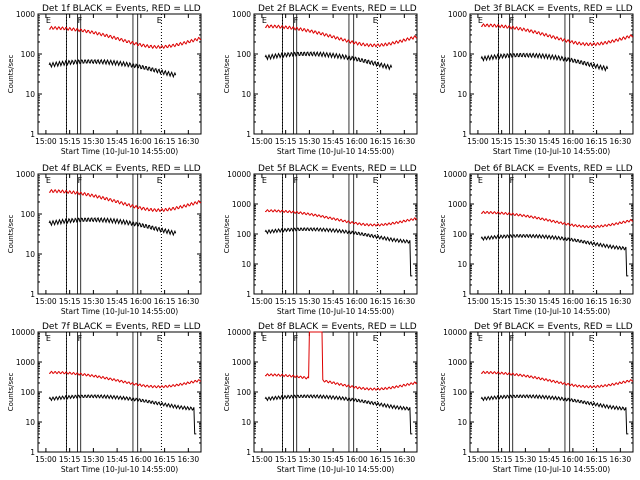 The image size is (640, 480). I want to click on chart-title: Det 2f BLACK = Events, RED = LLD, so click(337, 9).